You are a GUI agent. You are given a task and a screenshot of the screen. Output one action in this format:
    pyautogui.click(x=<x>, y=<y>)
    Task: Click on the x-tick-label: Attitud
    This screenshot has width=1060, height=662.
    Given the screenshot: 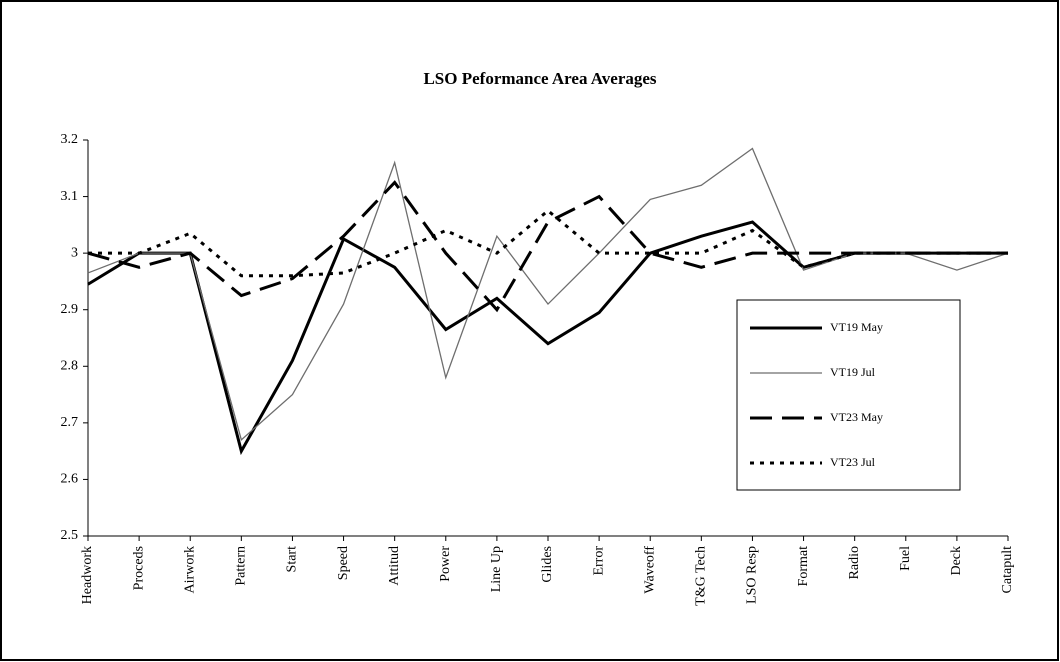 What is the action you would take?
    pyautogui.click(x=394, y=566)
    